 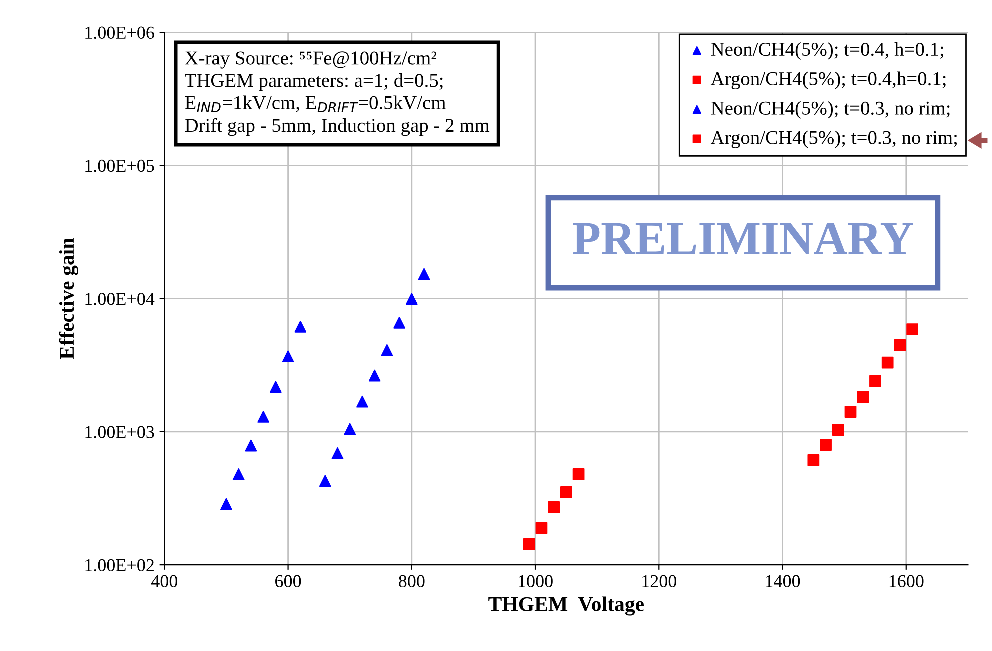 What do you see at coordinates (120, 33) in the screenshot?
I see `y-tick-label: 1.00E+06` at bounding box center [120, 33].